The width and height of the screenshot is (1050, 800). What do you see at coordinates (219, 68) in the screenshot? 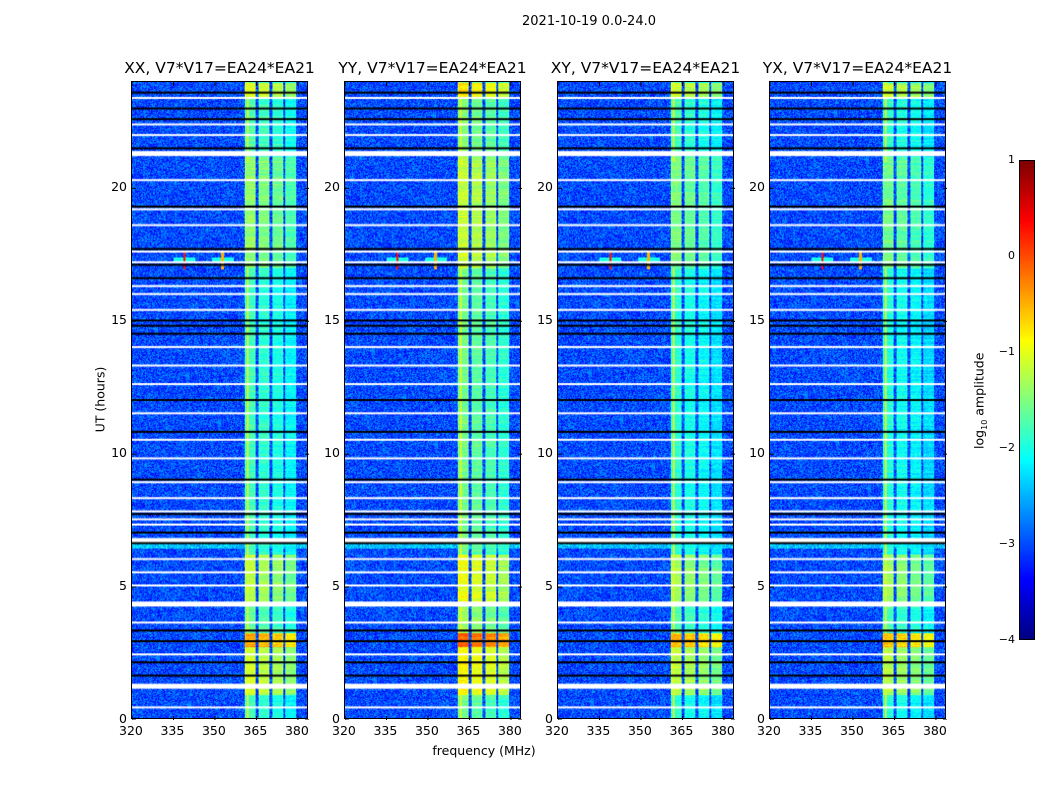
I see `panel-title: XX, V7*V17=EA24*EA21` at bounding box center [219, 68].